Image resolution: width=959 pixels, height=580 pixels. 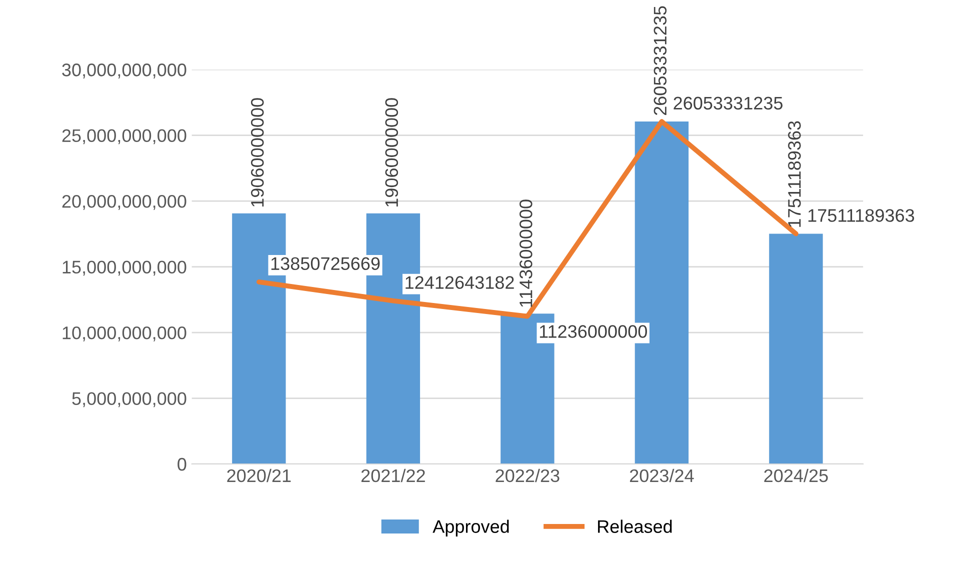 I want to click on y-tick-label: 30,000,000,000, so click(x=124, y=71).